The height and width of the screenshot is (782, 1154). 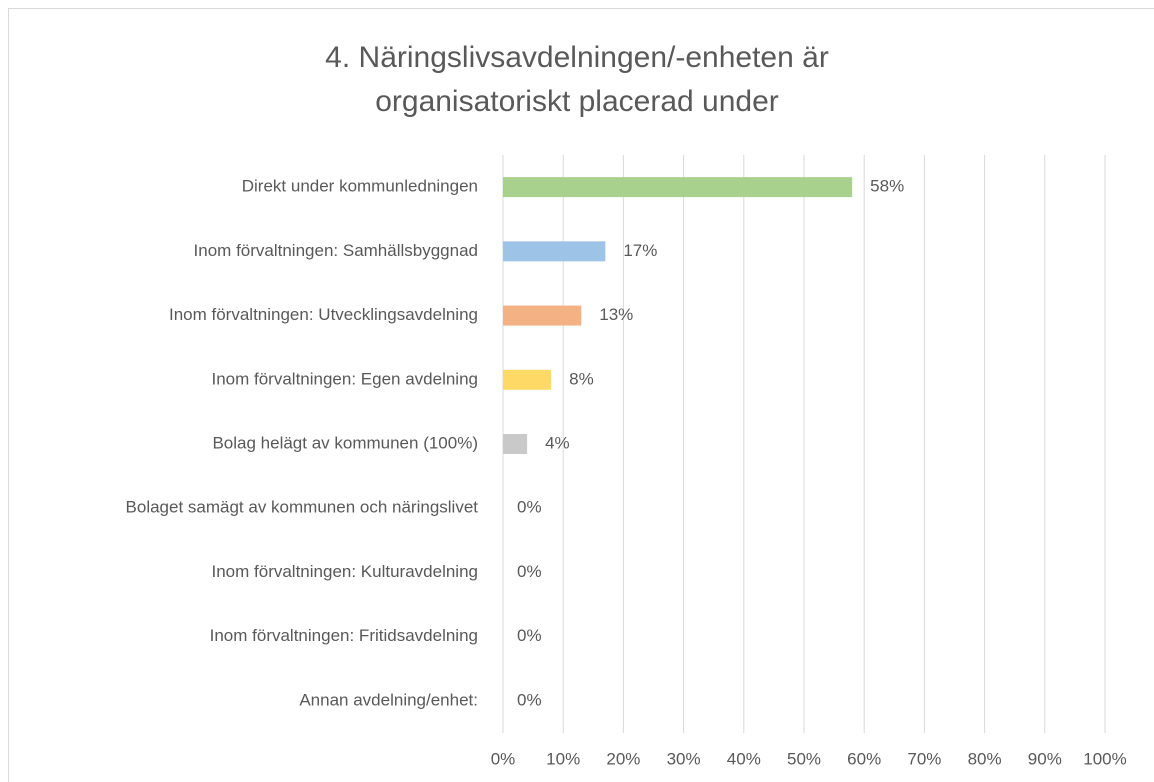 What do you see at coordinates (581, 378) in the screenshot?
I see `data-label: 8%` at bounding box center [581, 378].